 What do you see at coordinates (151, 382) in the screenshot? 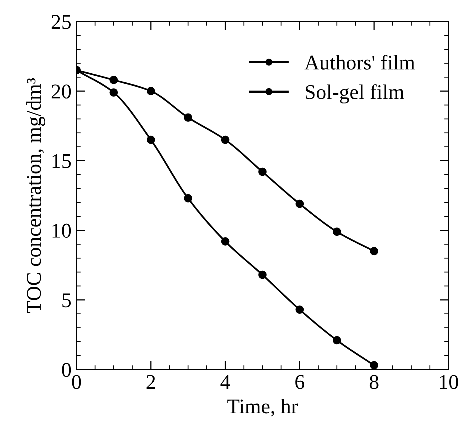
I see `x-tick-label: 2` at bounding box center [151, 382].